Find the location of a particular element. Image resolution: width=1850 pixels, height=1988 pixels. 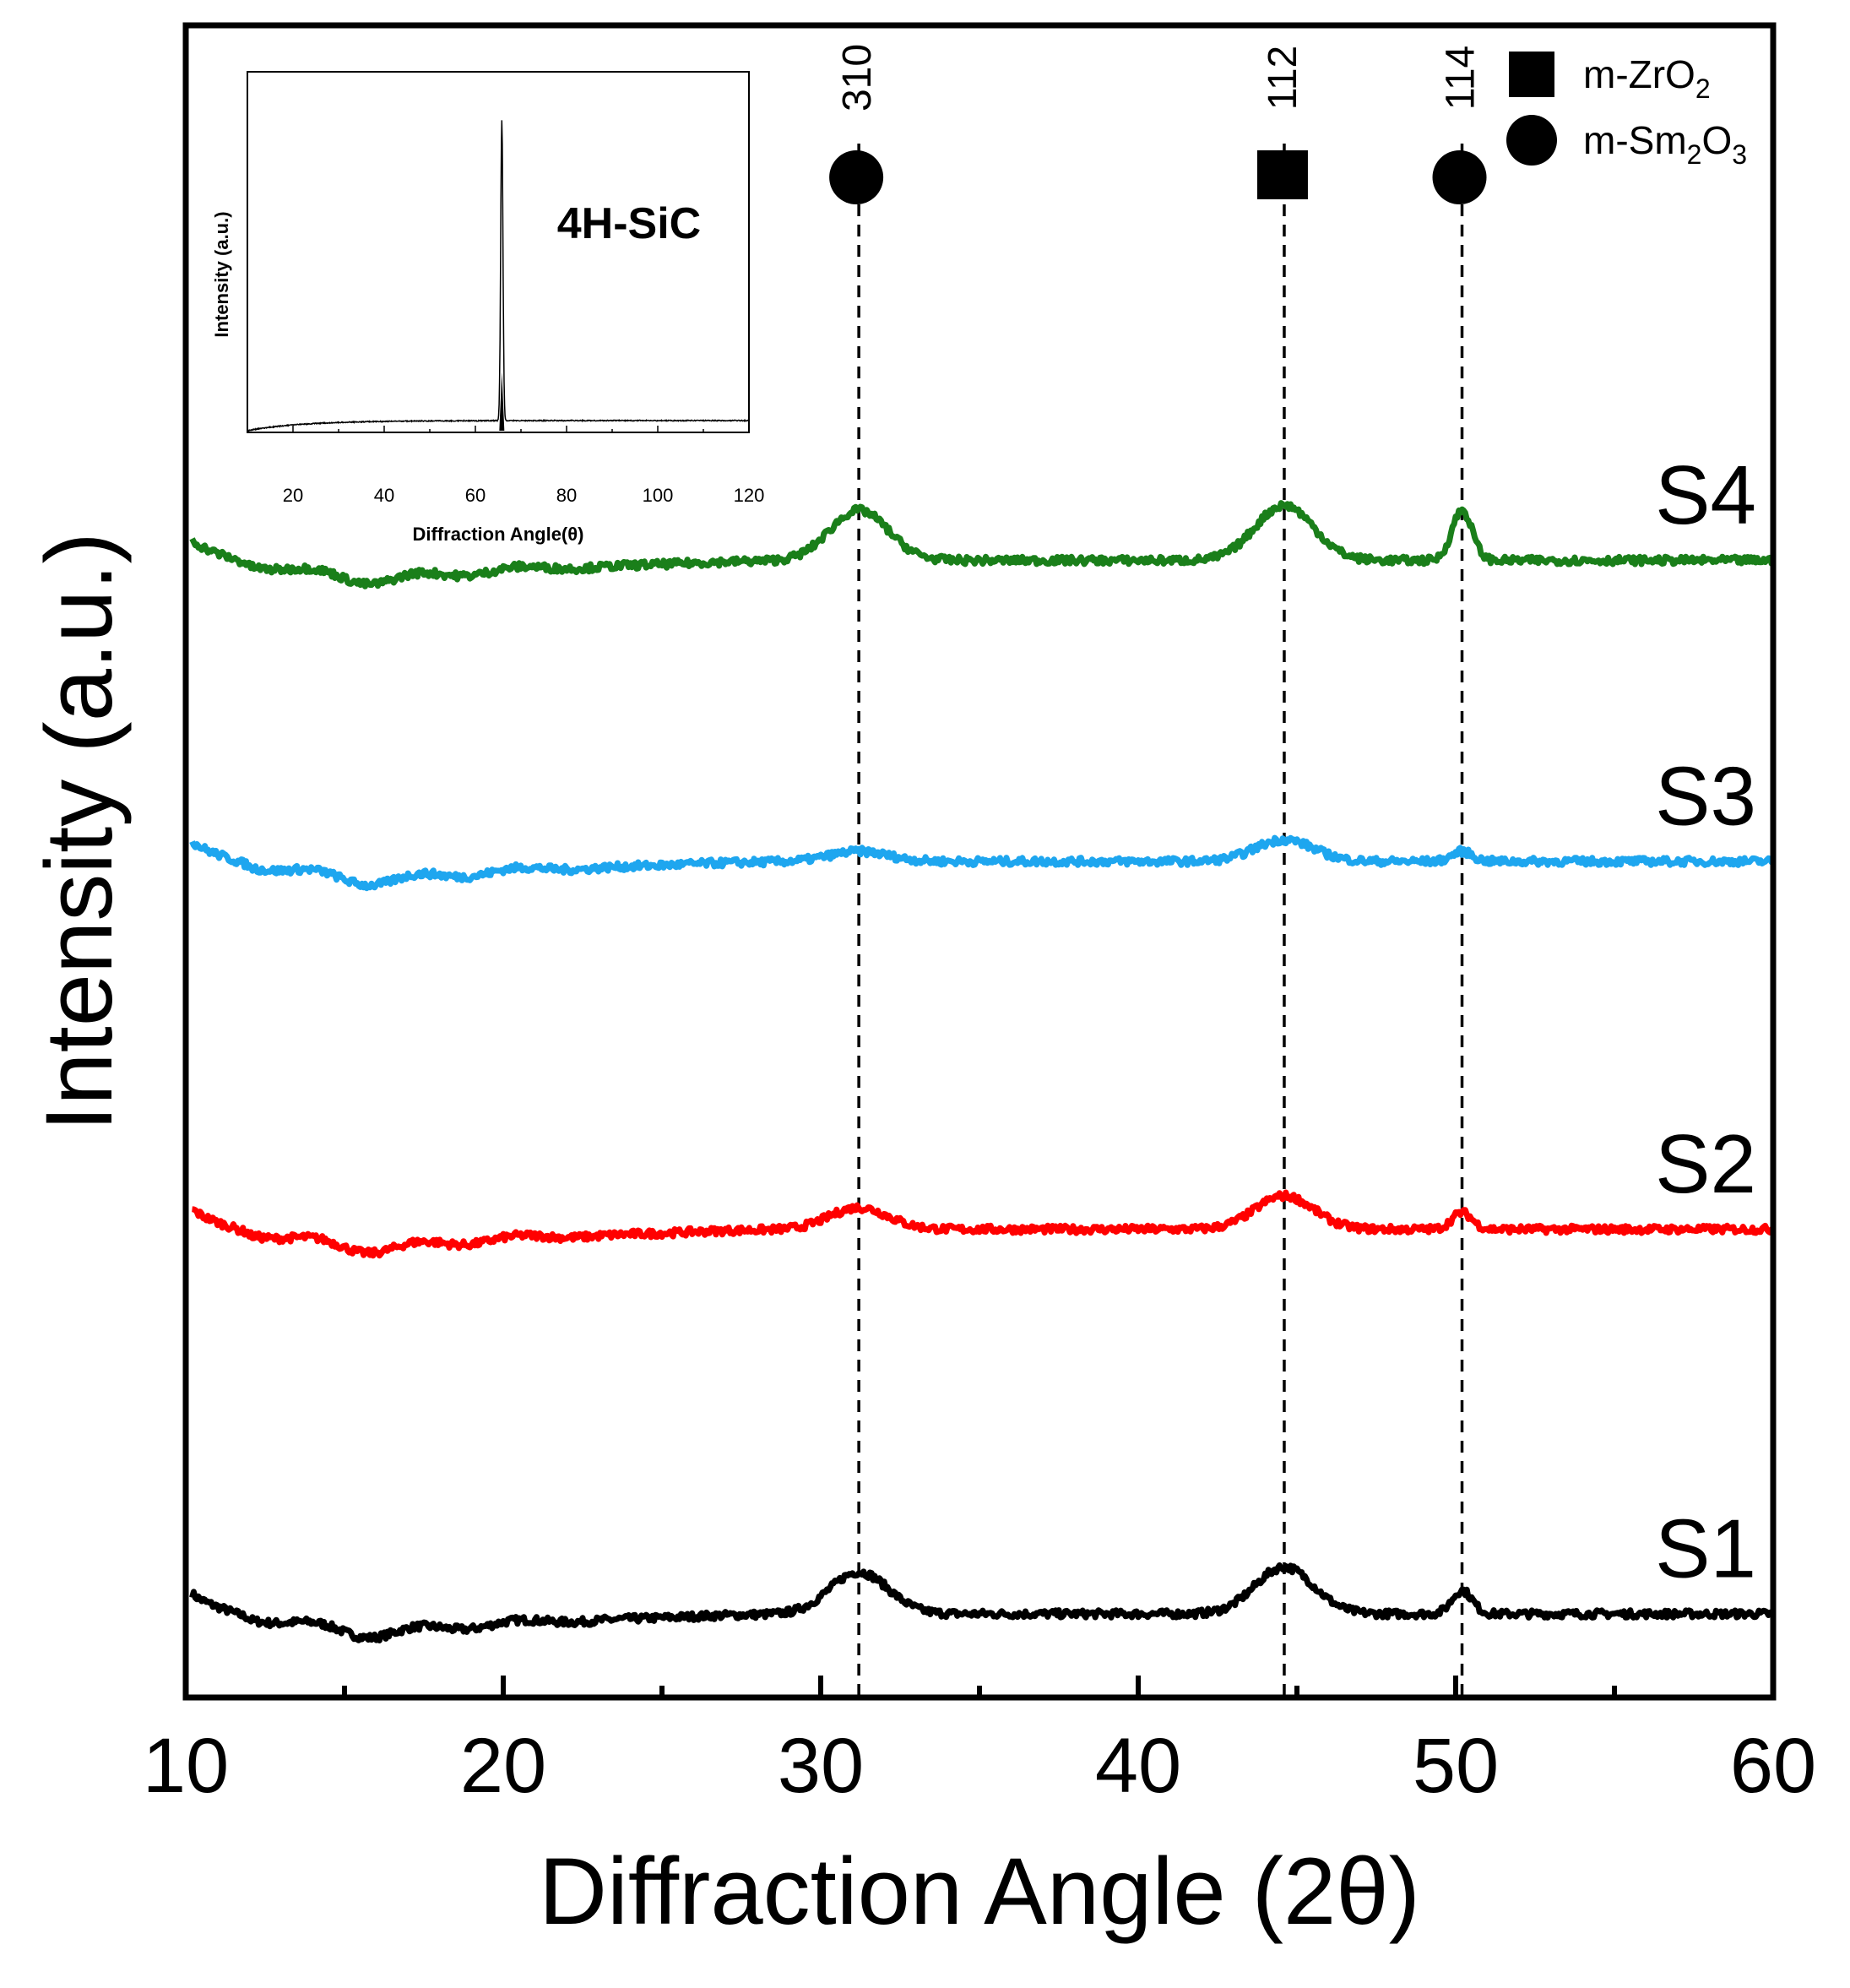

inset-x-axis-title: Diffraction Angle(θ) is located at coordinates (498, 534).